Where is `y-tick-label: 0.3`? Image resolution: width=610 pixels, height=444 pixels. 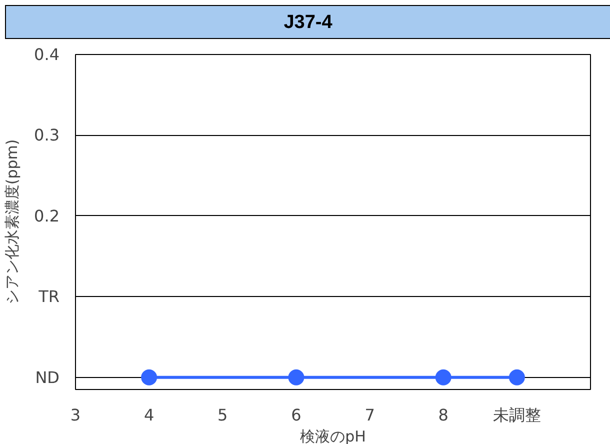
y-tick-label: 0.3 is located at coordinates (47, 135).